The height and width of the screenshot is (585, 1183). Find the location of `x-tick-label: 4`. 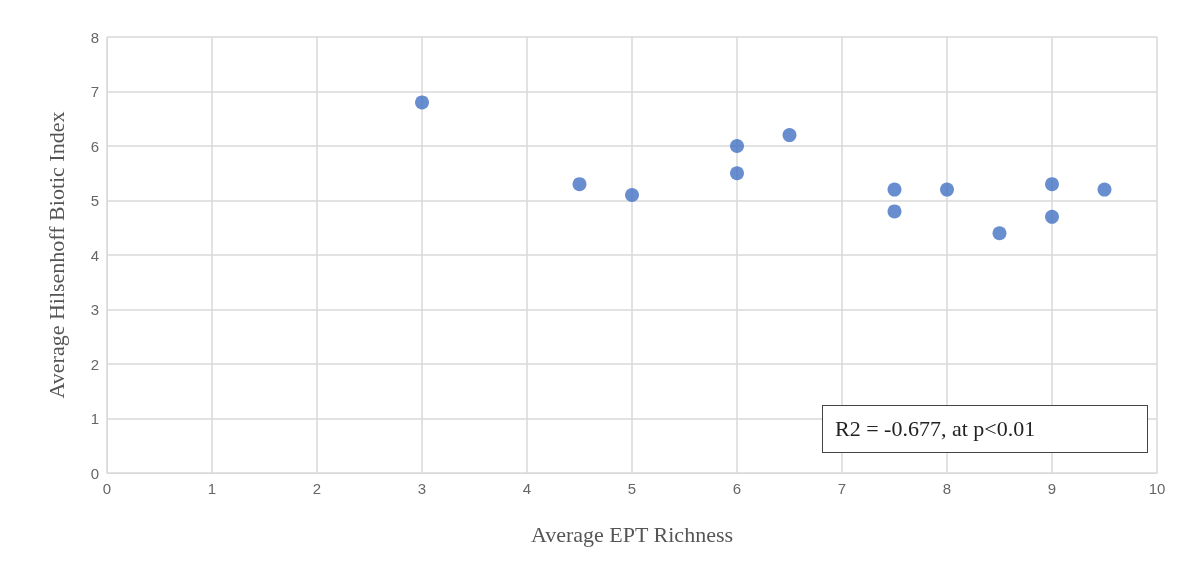

x-tick-label: 4 is located at coordinates (527, 488).